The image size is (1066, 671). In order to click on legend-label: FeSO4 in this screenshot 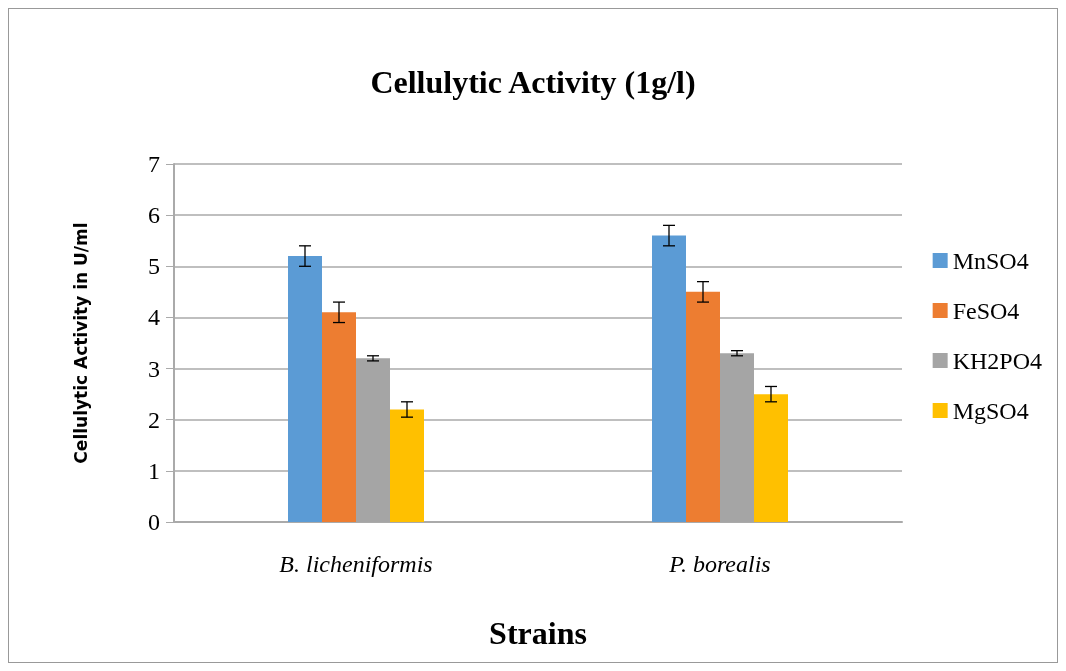, I will do `click(986, 310)`.